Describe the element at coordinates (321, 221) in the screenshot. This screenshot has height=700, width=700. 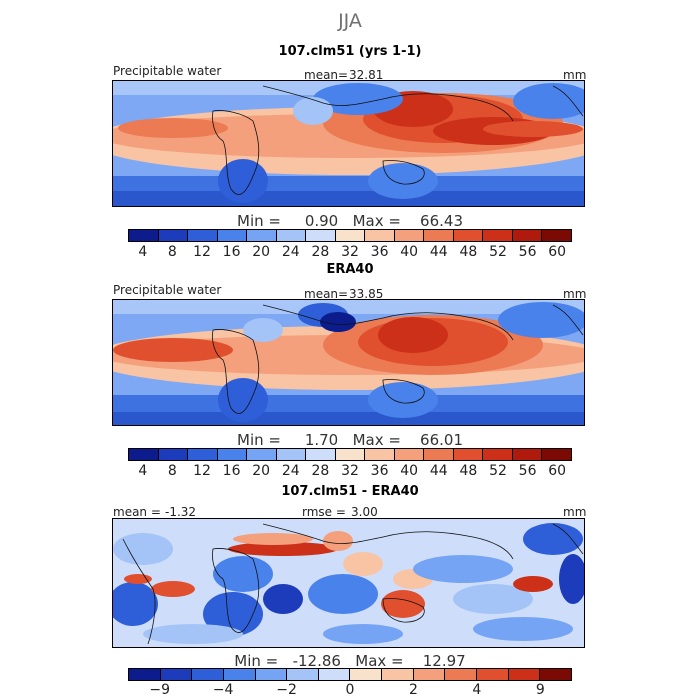
I see `panel-1-min-value: 0.90` at that location.